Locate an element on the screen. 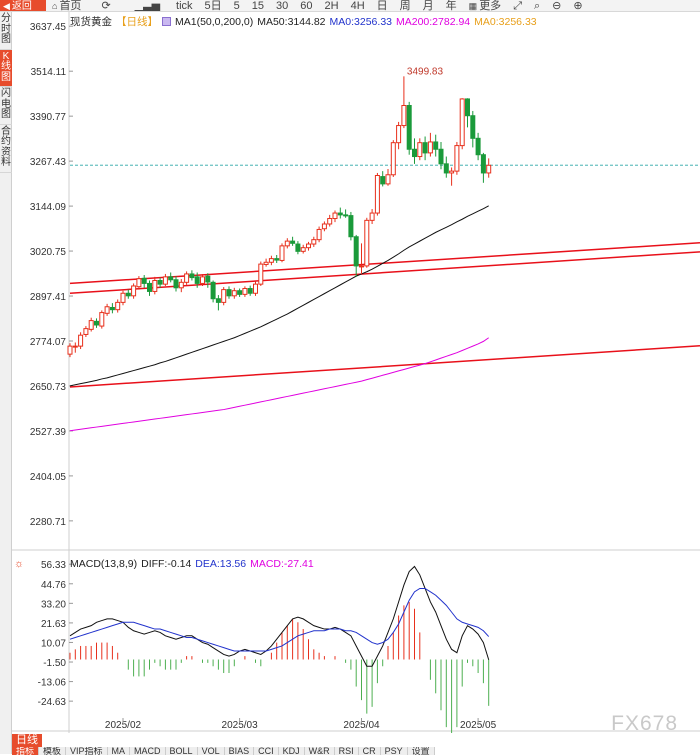 The image size is (700, 755). period-tick: tick is located at coordinates (184, 6).